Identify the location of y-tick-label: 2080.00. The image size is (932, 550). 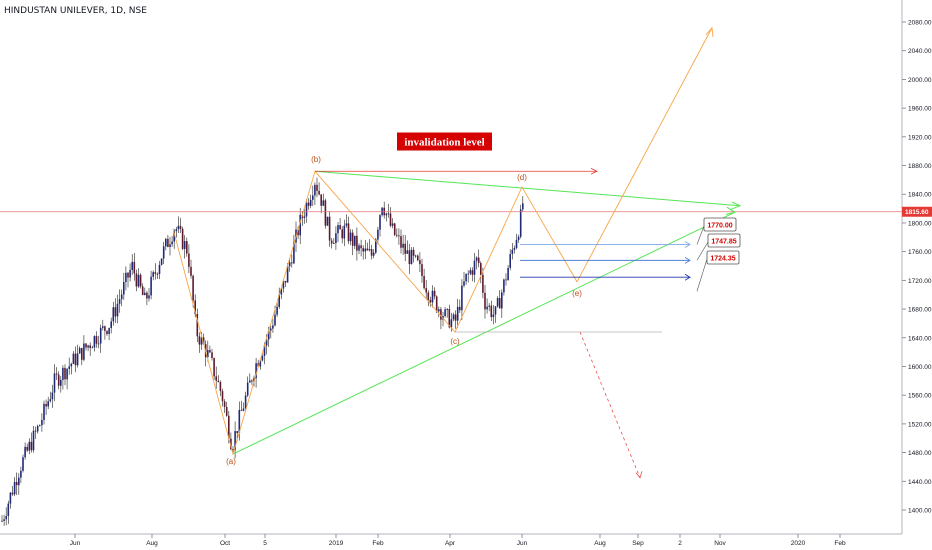
(920, 23).